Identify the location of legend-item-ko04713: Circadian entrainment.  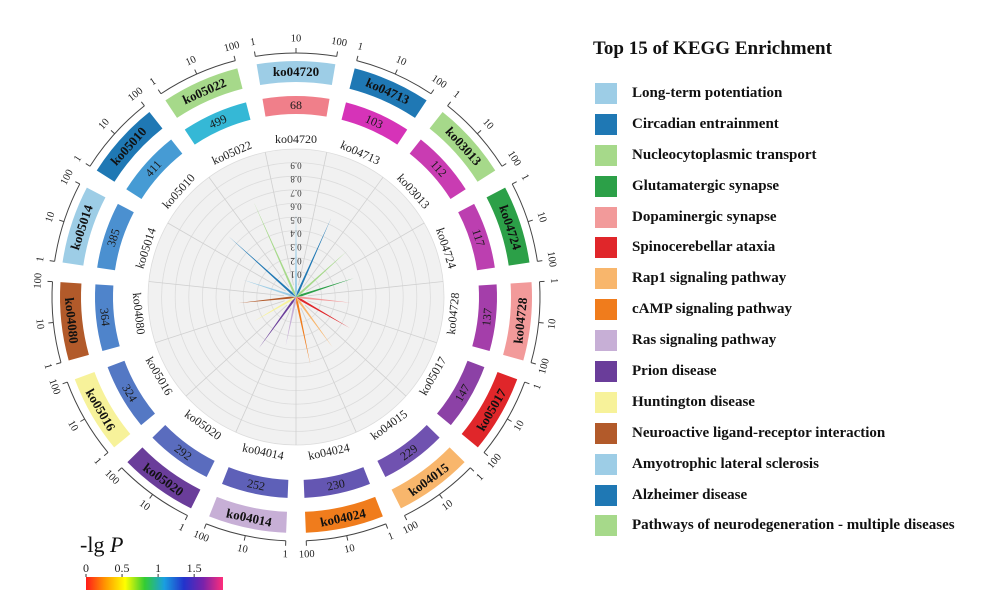
(788, 124).